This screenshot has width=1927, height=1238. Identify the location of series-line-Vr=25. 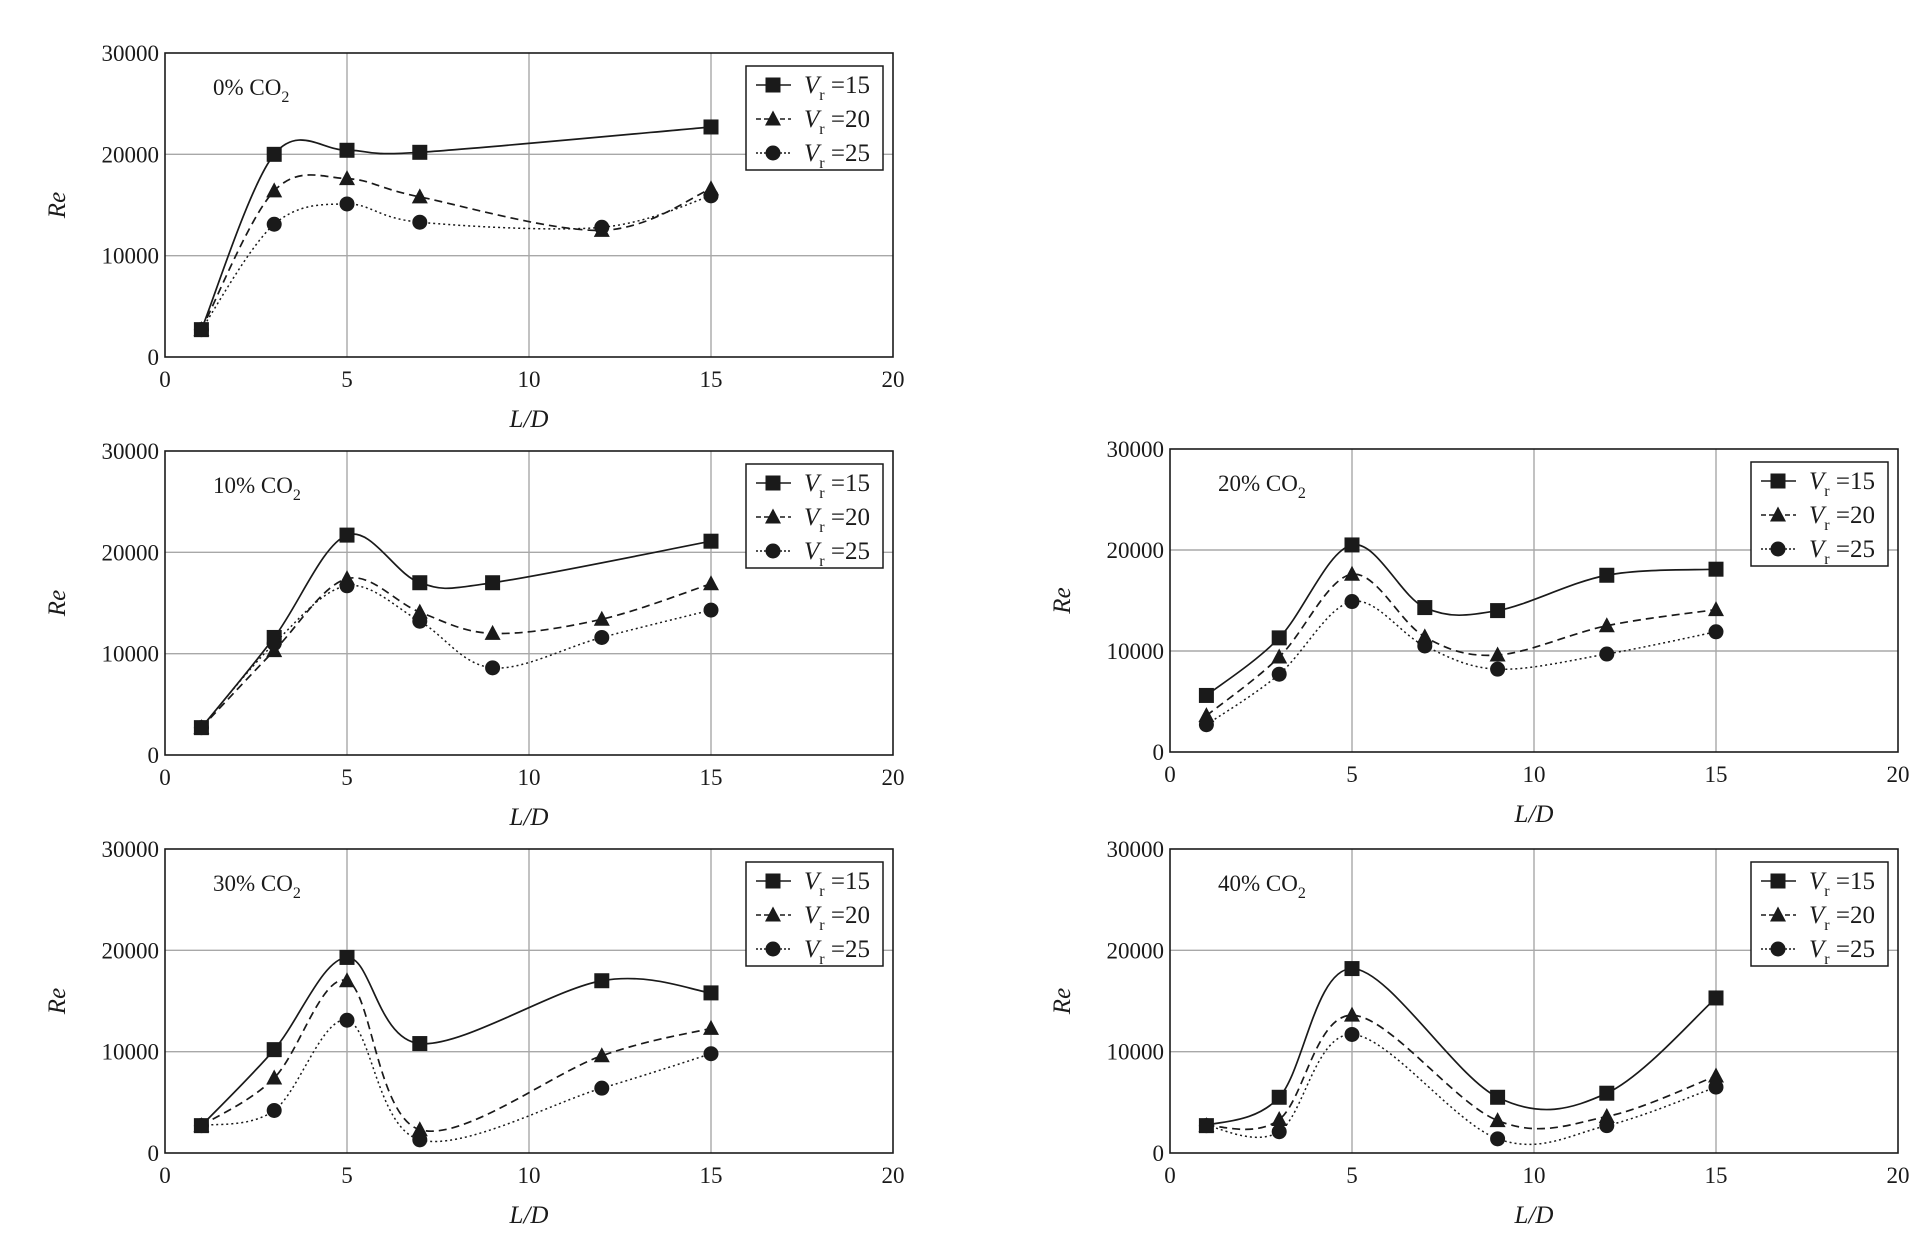
(456, 263).